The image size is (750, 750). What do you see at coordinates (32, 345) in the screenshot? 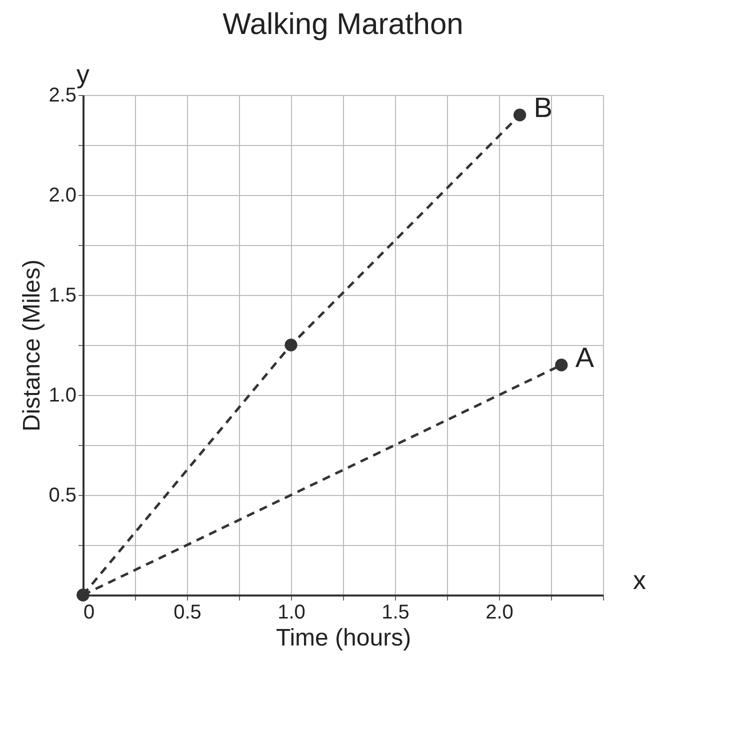
I see `y-axis-title: Distance (Miles)` at bounding box center [32, 345].